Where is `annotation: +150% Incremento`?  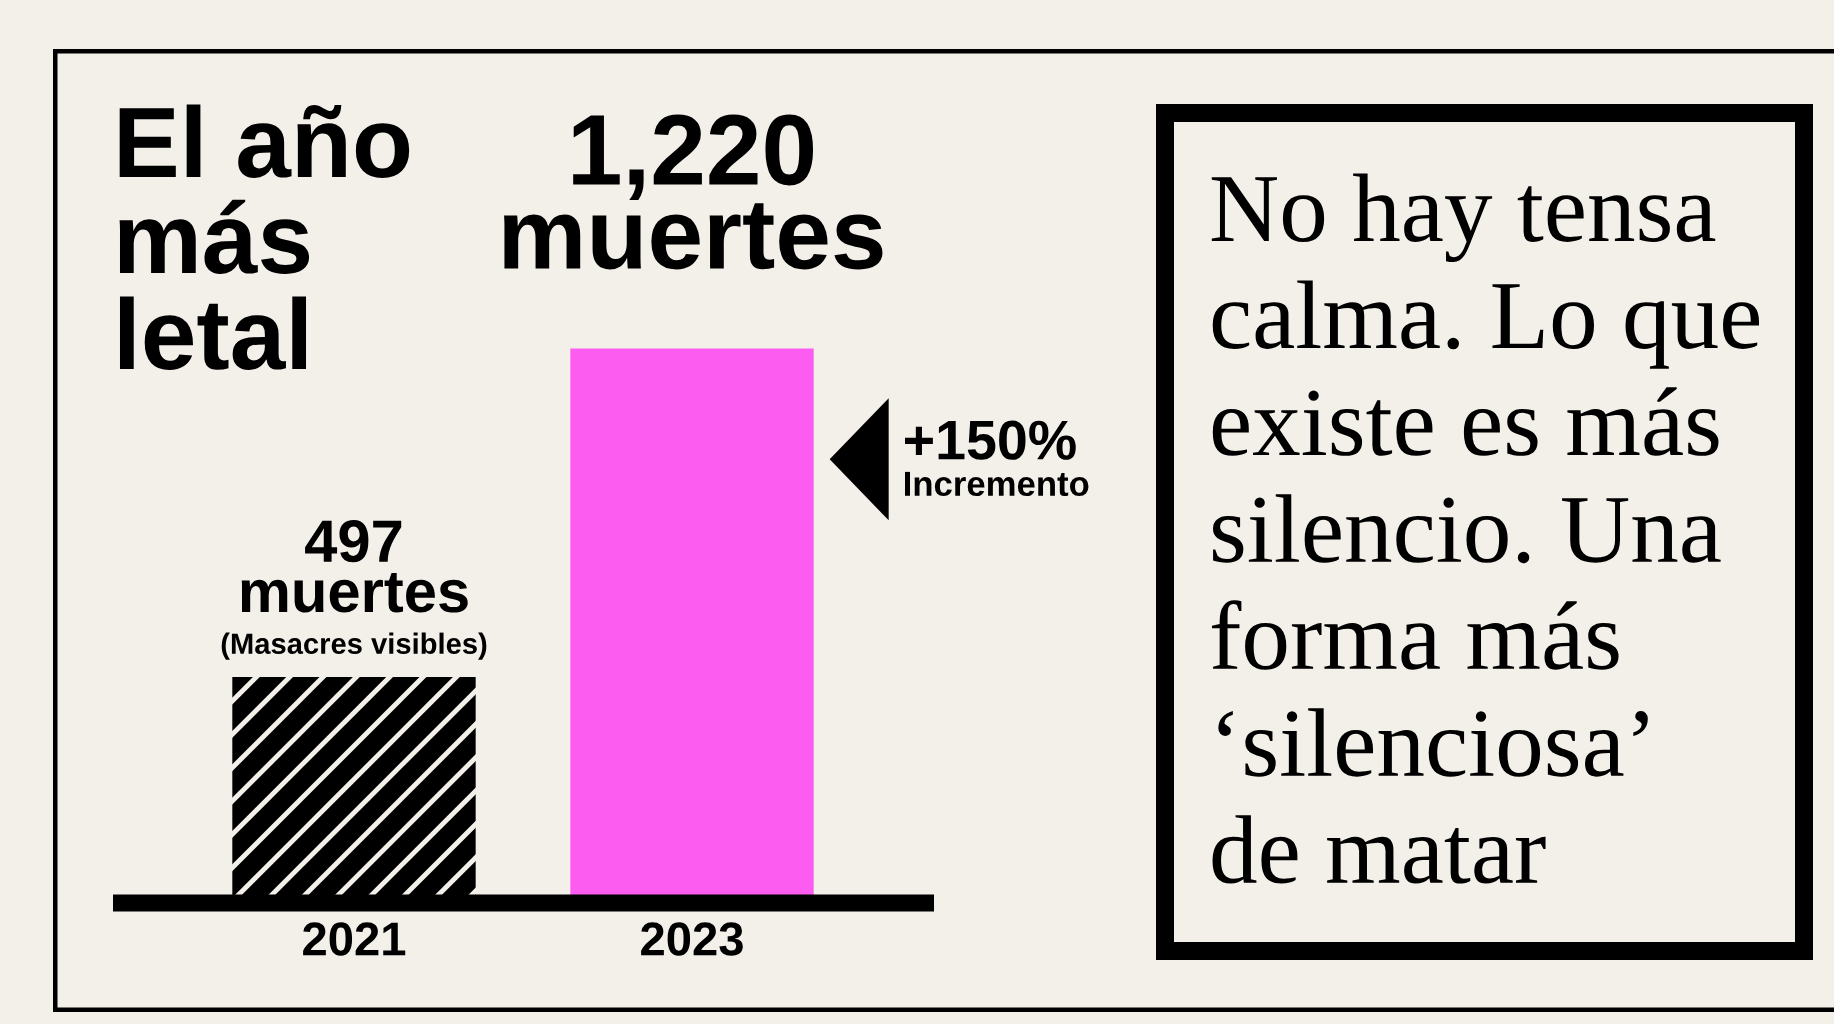
annotation: +150% Incremento is located at coordinates (996, 458).